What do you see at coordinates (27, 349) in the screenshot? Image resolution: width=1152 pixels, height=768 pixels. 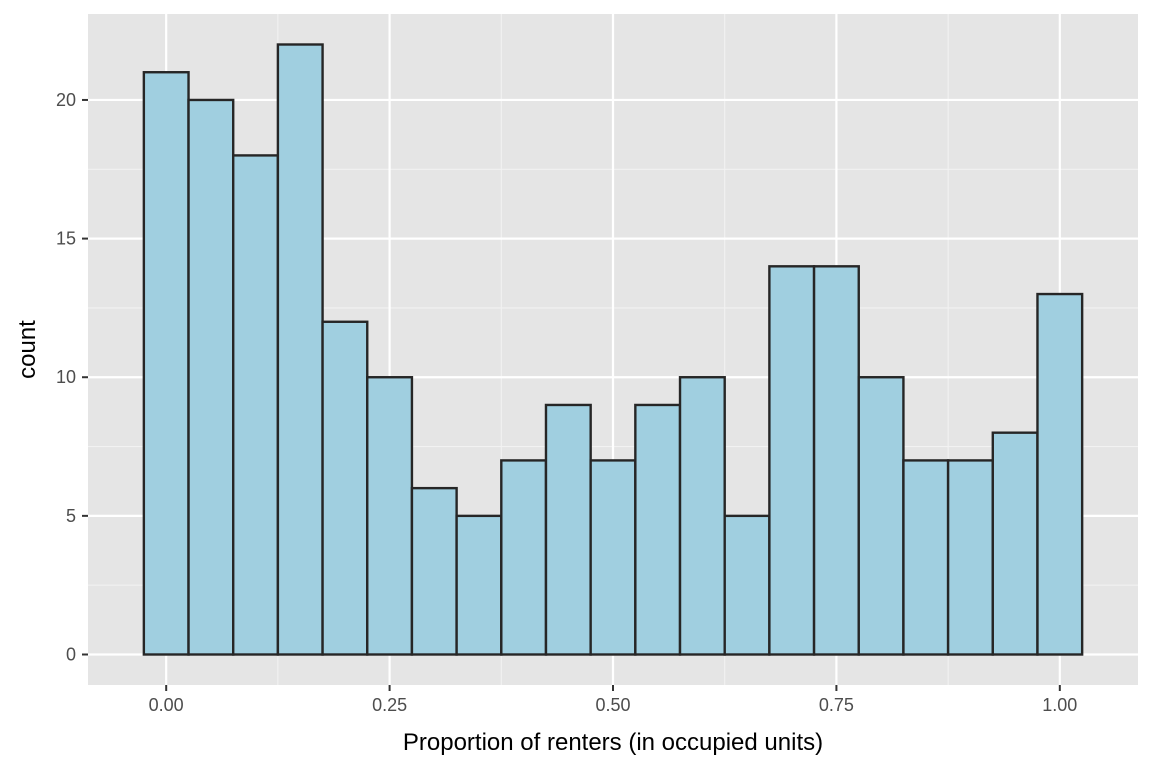 I see `y-axis-title: count` at bounding box center [27, 349].